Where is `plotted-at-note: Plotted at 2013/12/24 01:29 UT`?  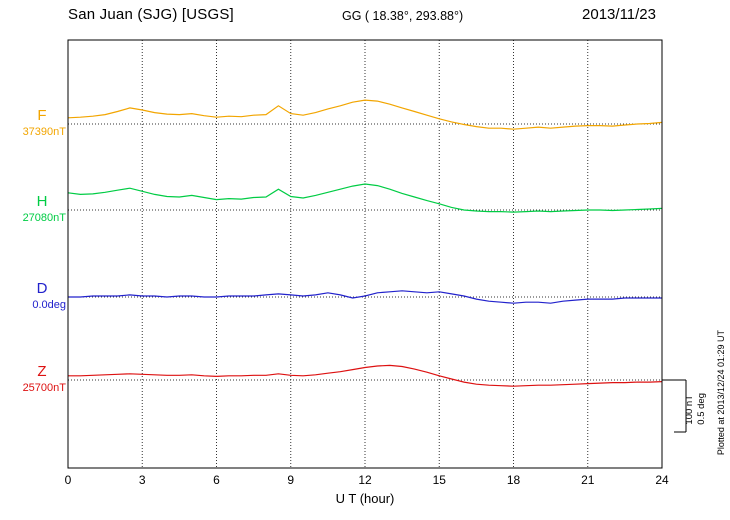
plotted-at-note: Plotted at 2013/12/24 01:29 UT is located at coordinates (721, 393).